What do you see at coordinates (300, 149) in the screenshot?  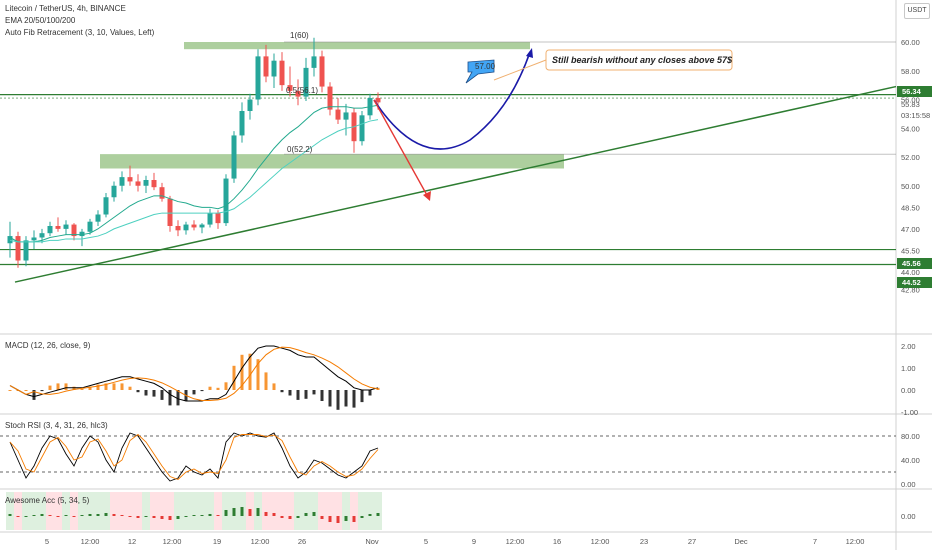 I see `fib-bottom-label: 0(52.2)` at bounding box center [300, 149].